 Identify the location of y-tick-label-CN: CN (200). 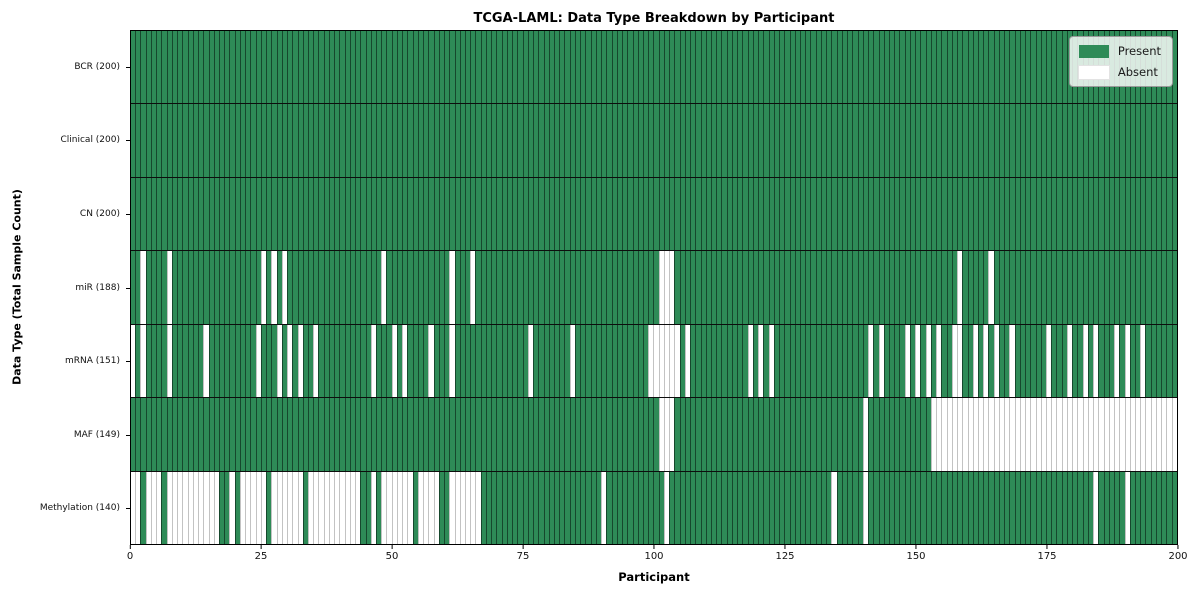
(99, 213).